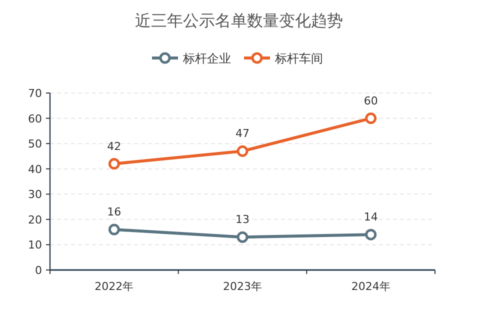  I want to click on data-label: 13, so click(243, 219).